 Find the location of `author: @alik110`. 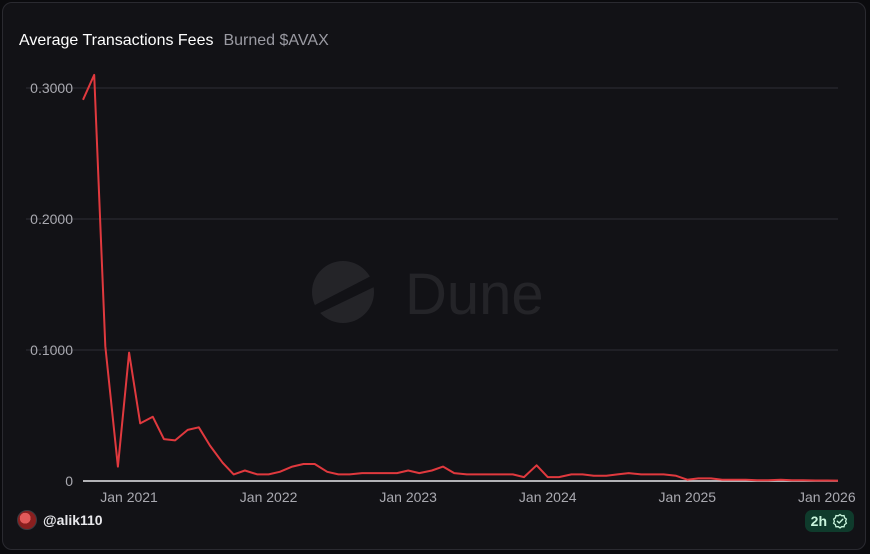

author: @alik110 is located at coordinates (60, 520).